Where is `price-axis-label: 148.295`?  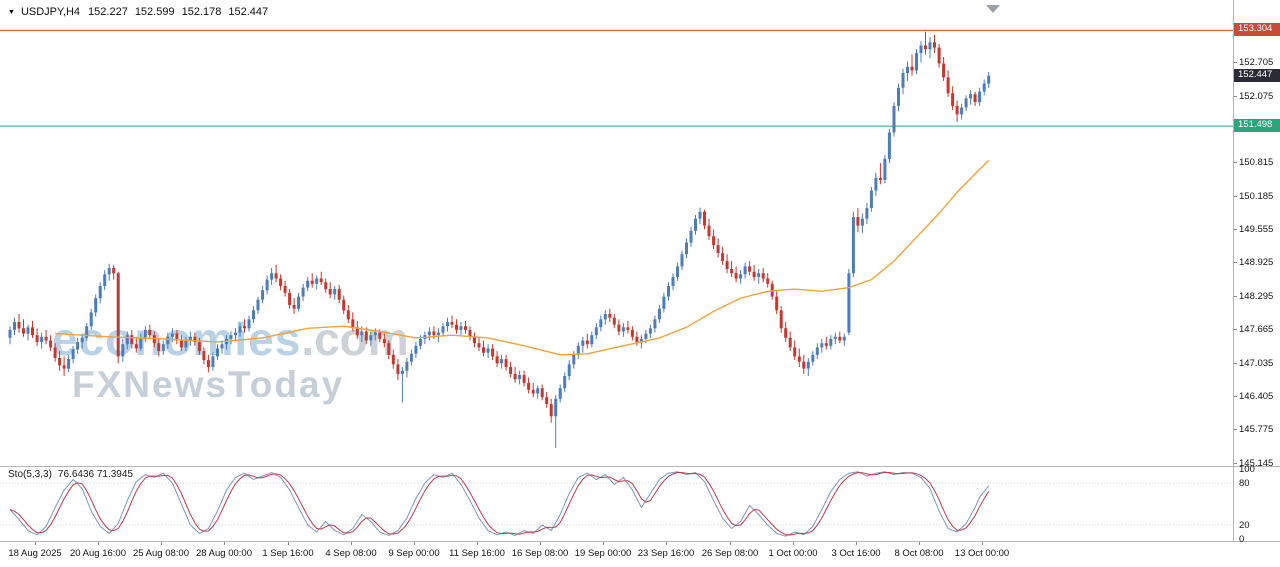
price-axis-label: 148.295 is located at coordinates (1256, 296).